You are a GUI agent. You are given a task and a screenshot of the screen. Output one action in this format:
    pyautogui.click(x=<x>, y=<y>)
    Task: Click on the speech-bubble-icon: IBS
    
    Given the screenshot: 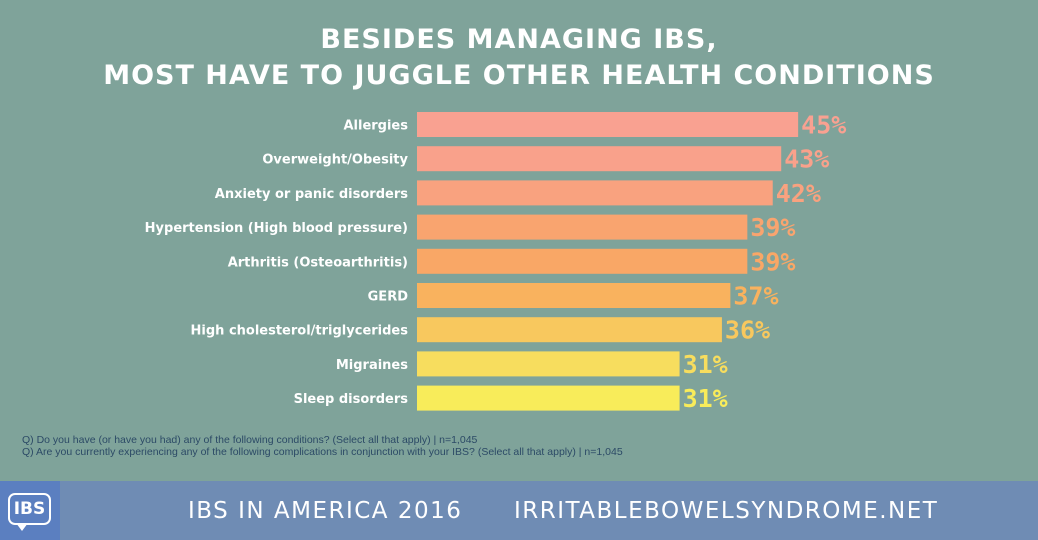 What is the action you would take?
    pyautogui.click(x=29, y=509)
    